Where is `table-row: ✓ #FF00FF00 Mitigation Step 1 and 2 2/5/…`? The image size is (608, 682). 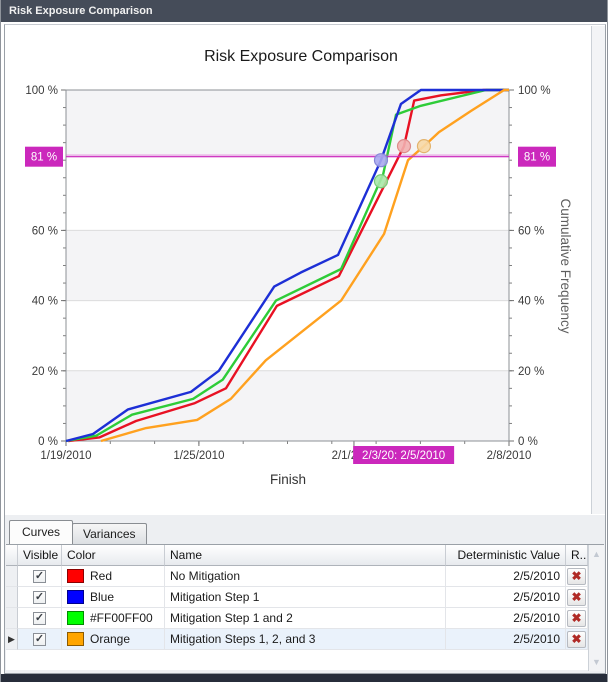
table-row: ✓ #FF00FF00 Mitigation Step 1 and 2 2/5/… is located at coordinates (297, 618).